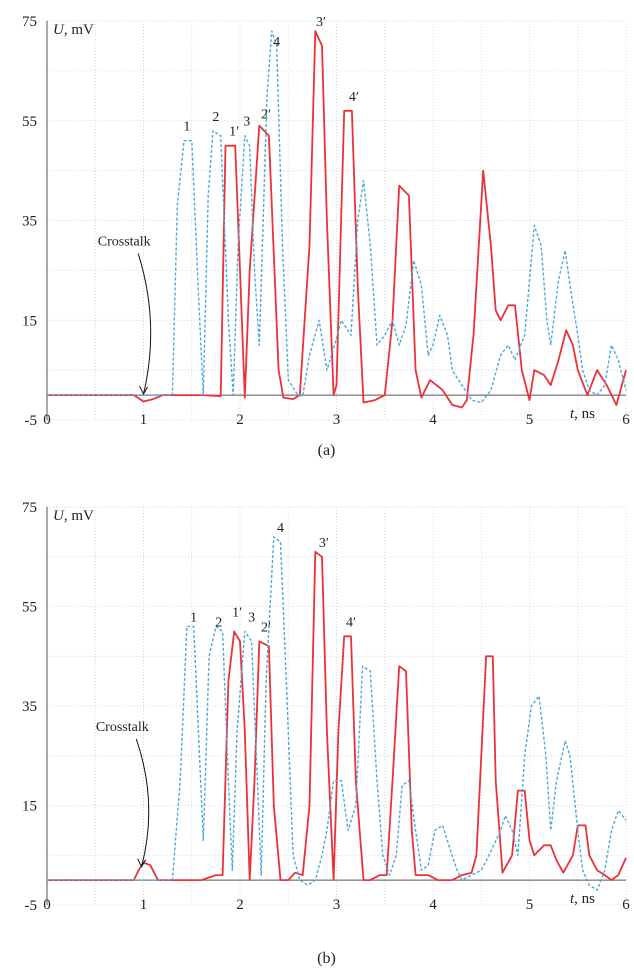 Image resolution: width=634 pixels, height=973 pixels. Describe the element at coordinates (326, 958) in the screenshot. I see `panel-caption: (b)` at that location.